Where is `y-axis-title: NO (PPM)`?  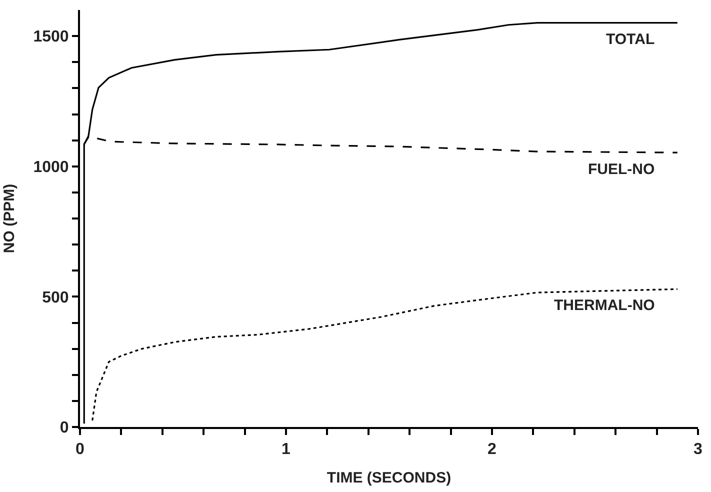
y-axis-title: NO (PPM) is located at coordinates (9, 219).